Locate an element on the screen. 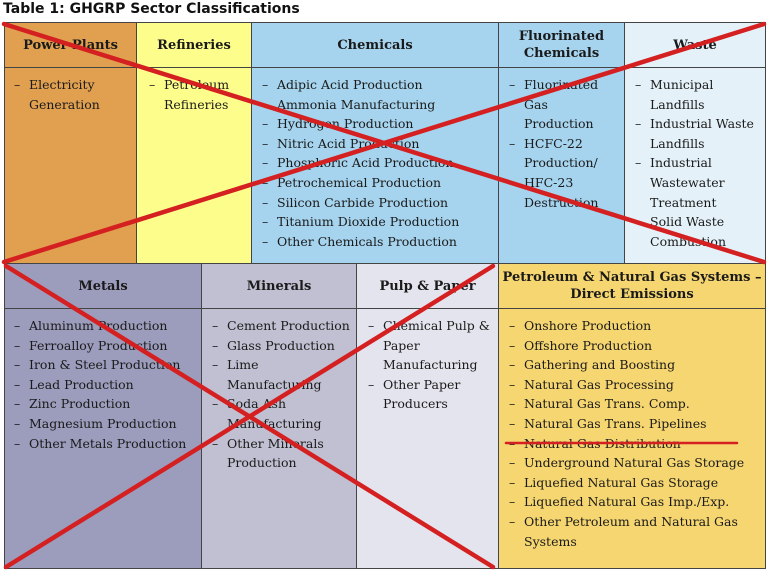 This screenshot has height=575, width=770. refineries-header: Refineries is located at coordinates (194, 45).